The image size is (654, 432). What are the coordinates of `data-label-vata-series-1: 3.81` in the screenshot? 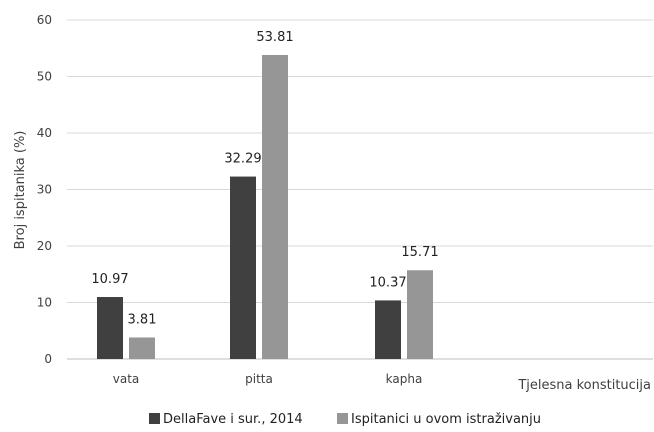 It's located at (142, 319).